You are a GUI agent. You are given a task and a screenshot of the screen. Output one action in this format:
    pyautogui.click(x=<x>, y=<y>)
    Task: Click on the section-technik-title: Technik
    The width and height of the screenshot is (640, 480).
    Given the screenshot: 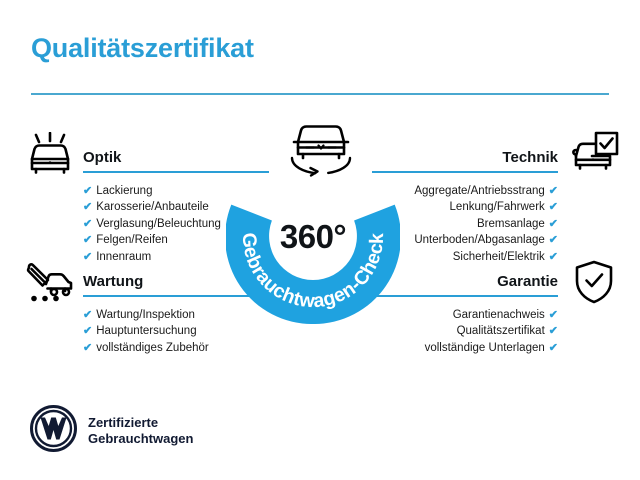 What is the action you would take?
    pyautogui.click(x=530, y=157)
    